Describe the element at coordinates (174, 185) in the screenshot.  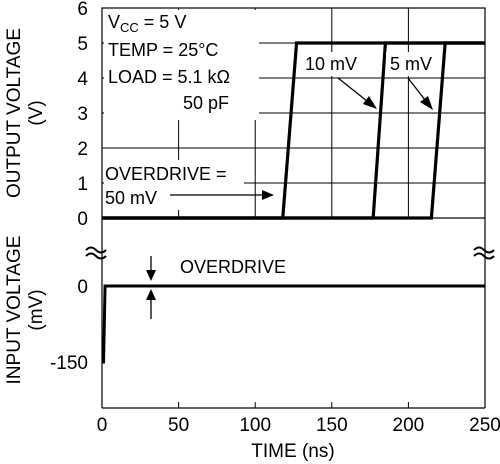
I see `overdrive-50mv-background` at that location.